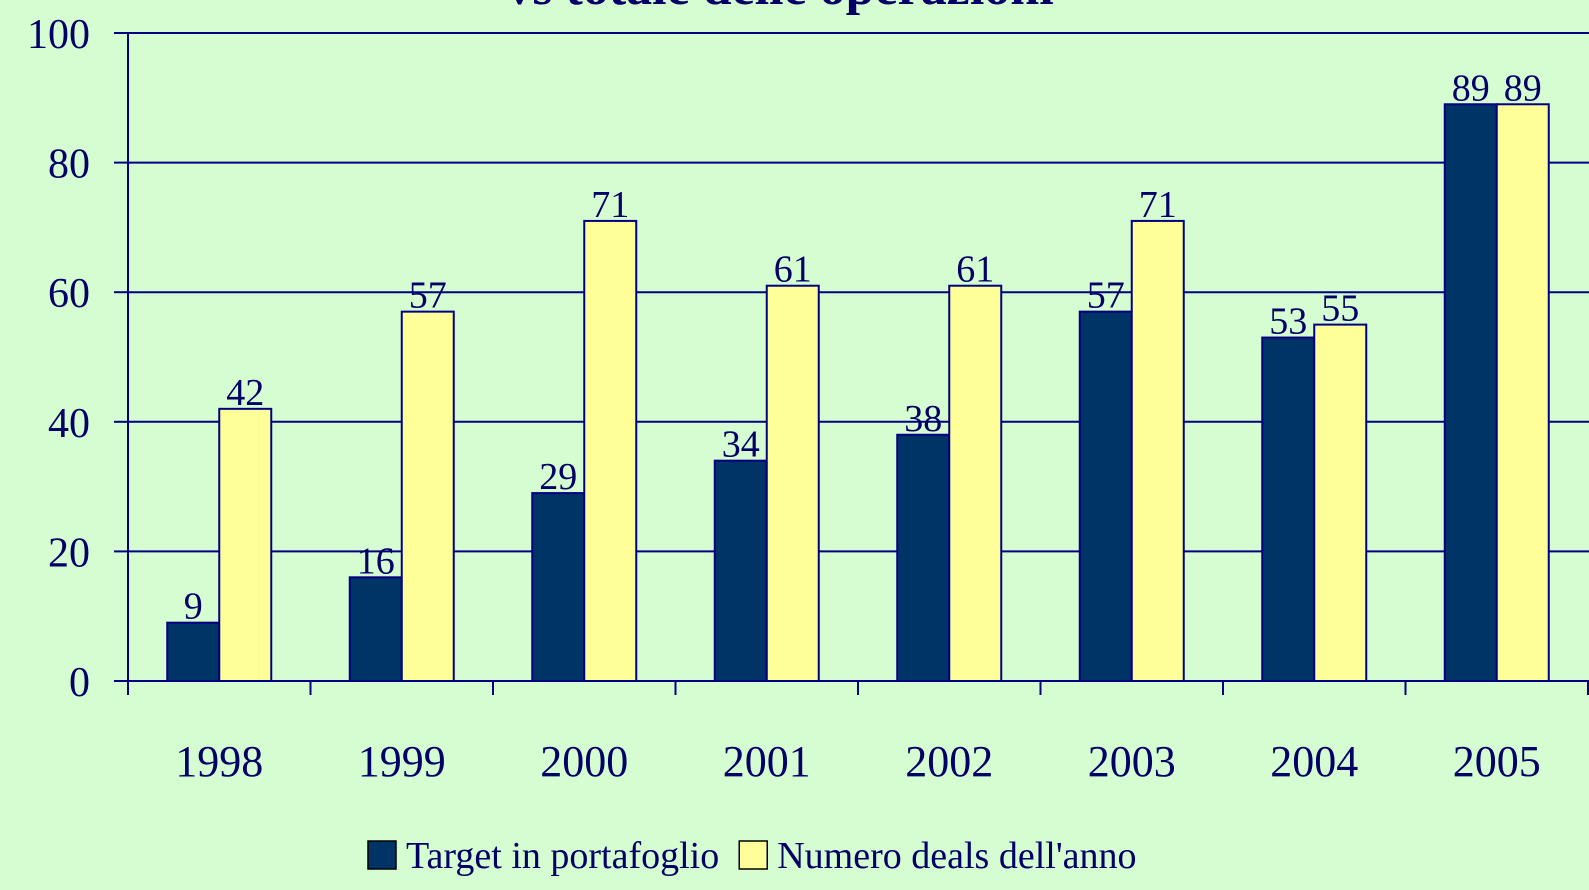 Image resolution: width=1589 pixels, height=890 pixels. What do you see at coordinates (1132, 761) in the screenshot?
I see `x-tick-label: 2003` at bounding box center [1132, 761].